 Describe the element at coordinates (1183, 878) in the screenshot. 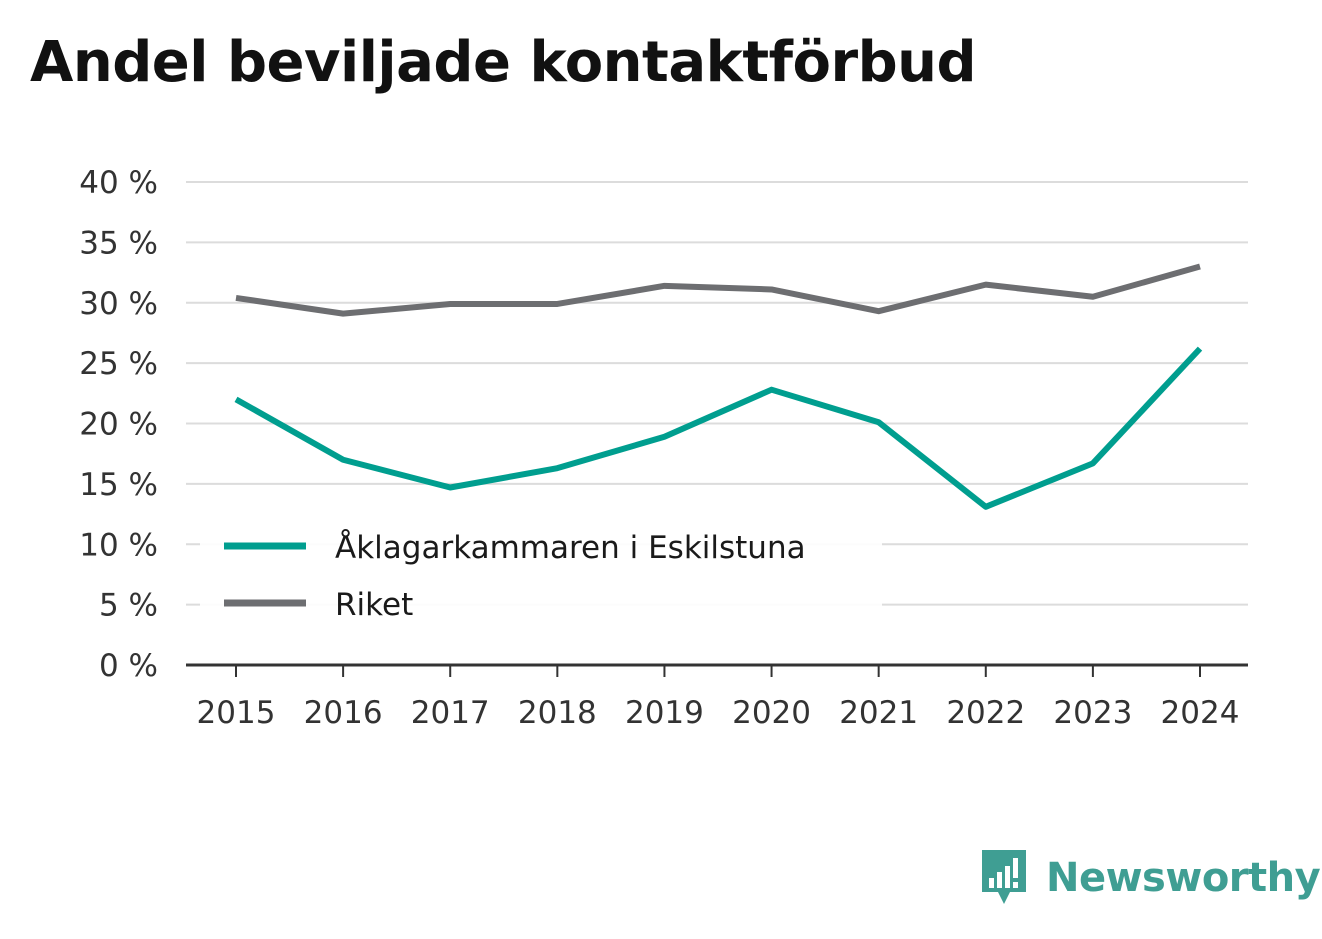

I see `brand-name: Newsworthy` at that location.